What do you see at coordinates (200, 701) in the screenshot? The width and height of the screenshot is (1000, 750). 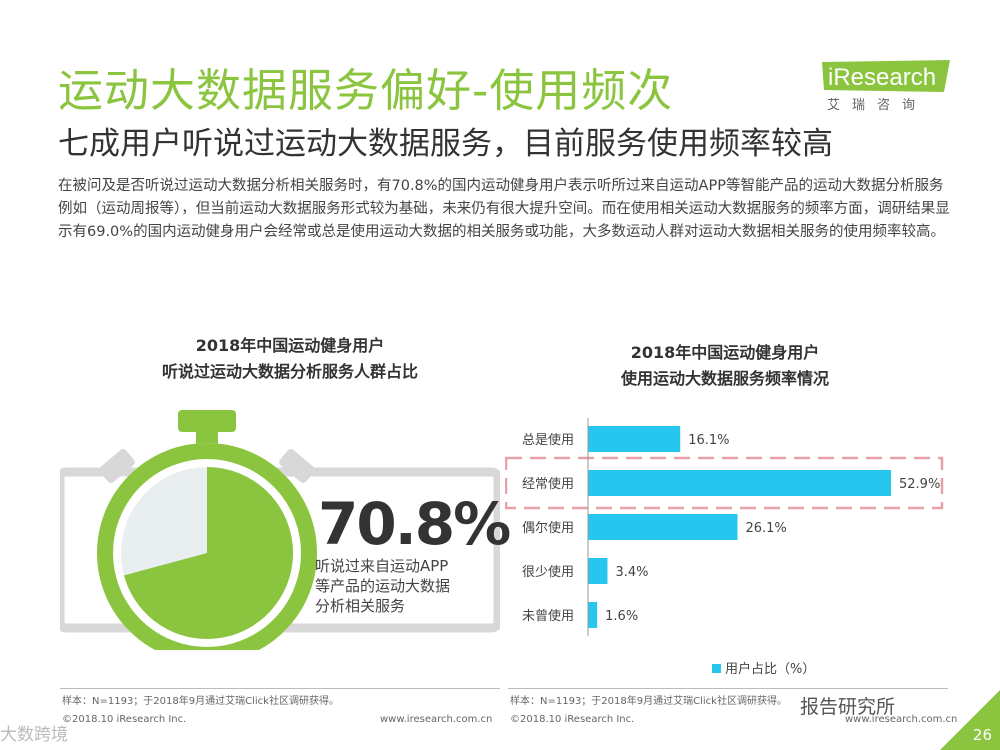 I see `source-note-left: 样本：N=1193；于2018年9月通过艾瑞Click社区调研获得。` at bounding box center [200, 701].